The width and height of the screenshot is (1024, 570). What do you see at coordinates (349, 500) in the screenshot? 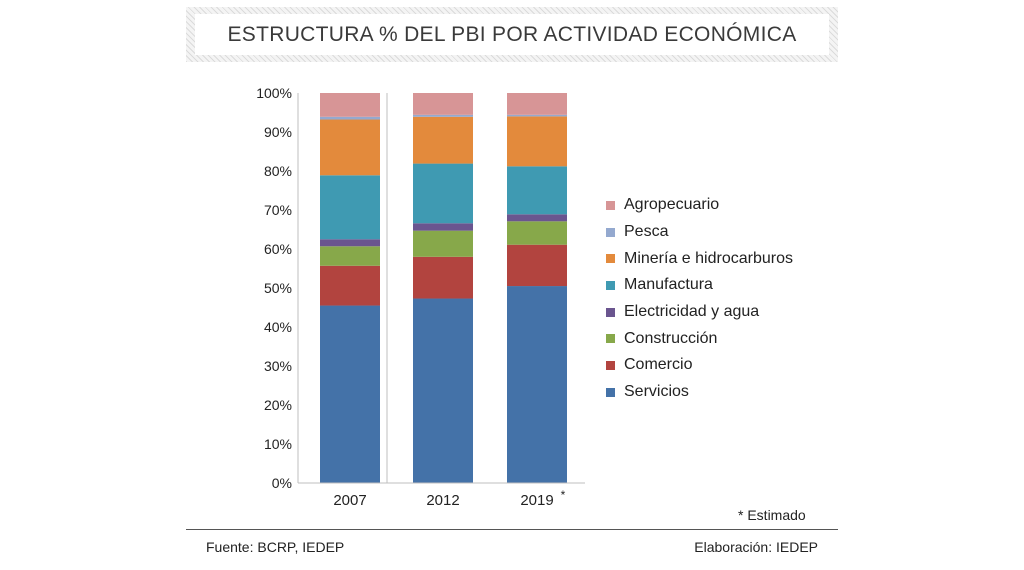
I see `x-tick-label: 2007` at bounding box center [349, 500].